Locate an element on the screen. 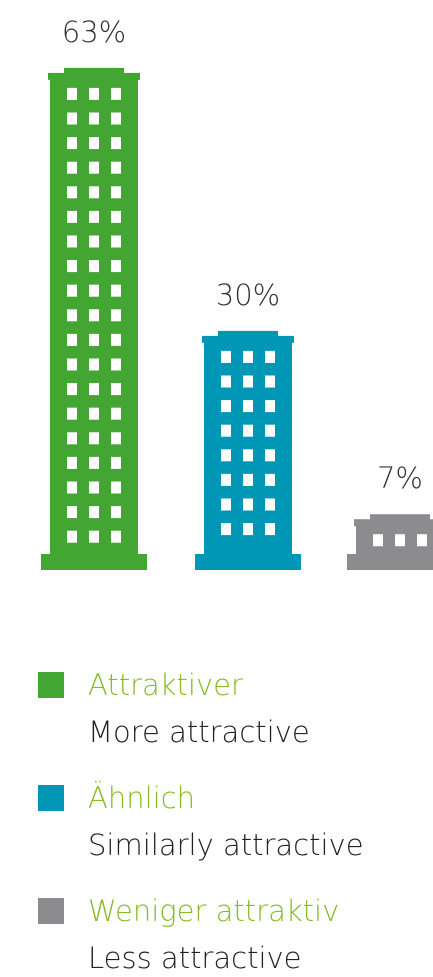  value-label: 7% is located at coordinates (400, 478).